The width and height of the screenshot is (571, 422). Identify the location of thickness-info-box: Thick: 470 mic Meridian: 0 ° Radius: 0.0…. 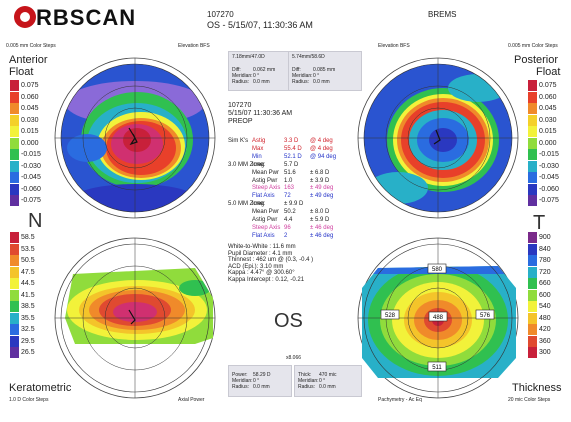
(328, 381).